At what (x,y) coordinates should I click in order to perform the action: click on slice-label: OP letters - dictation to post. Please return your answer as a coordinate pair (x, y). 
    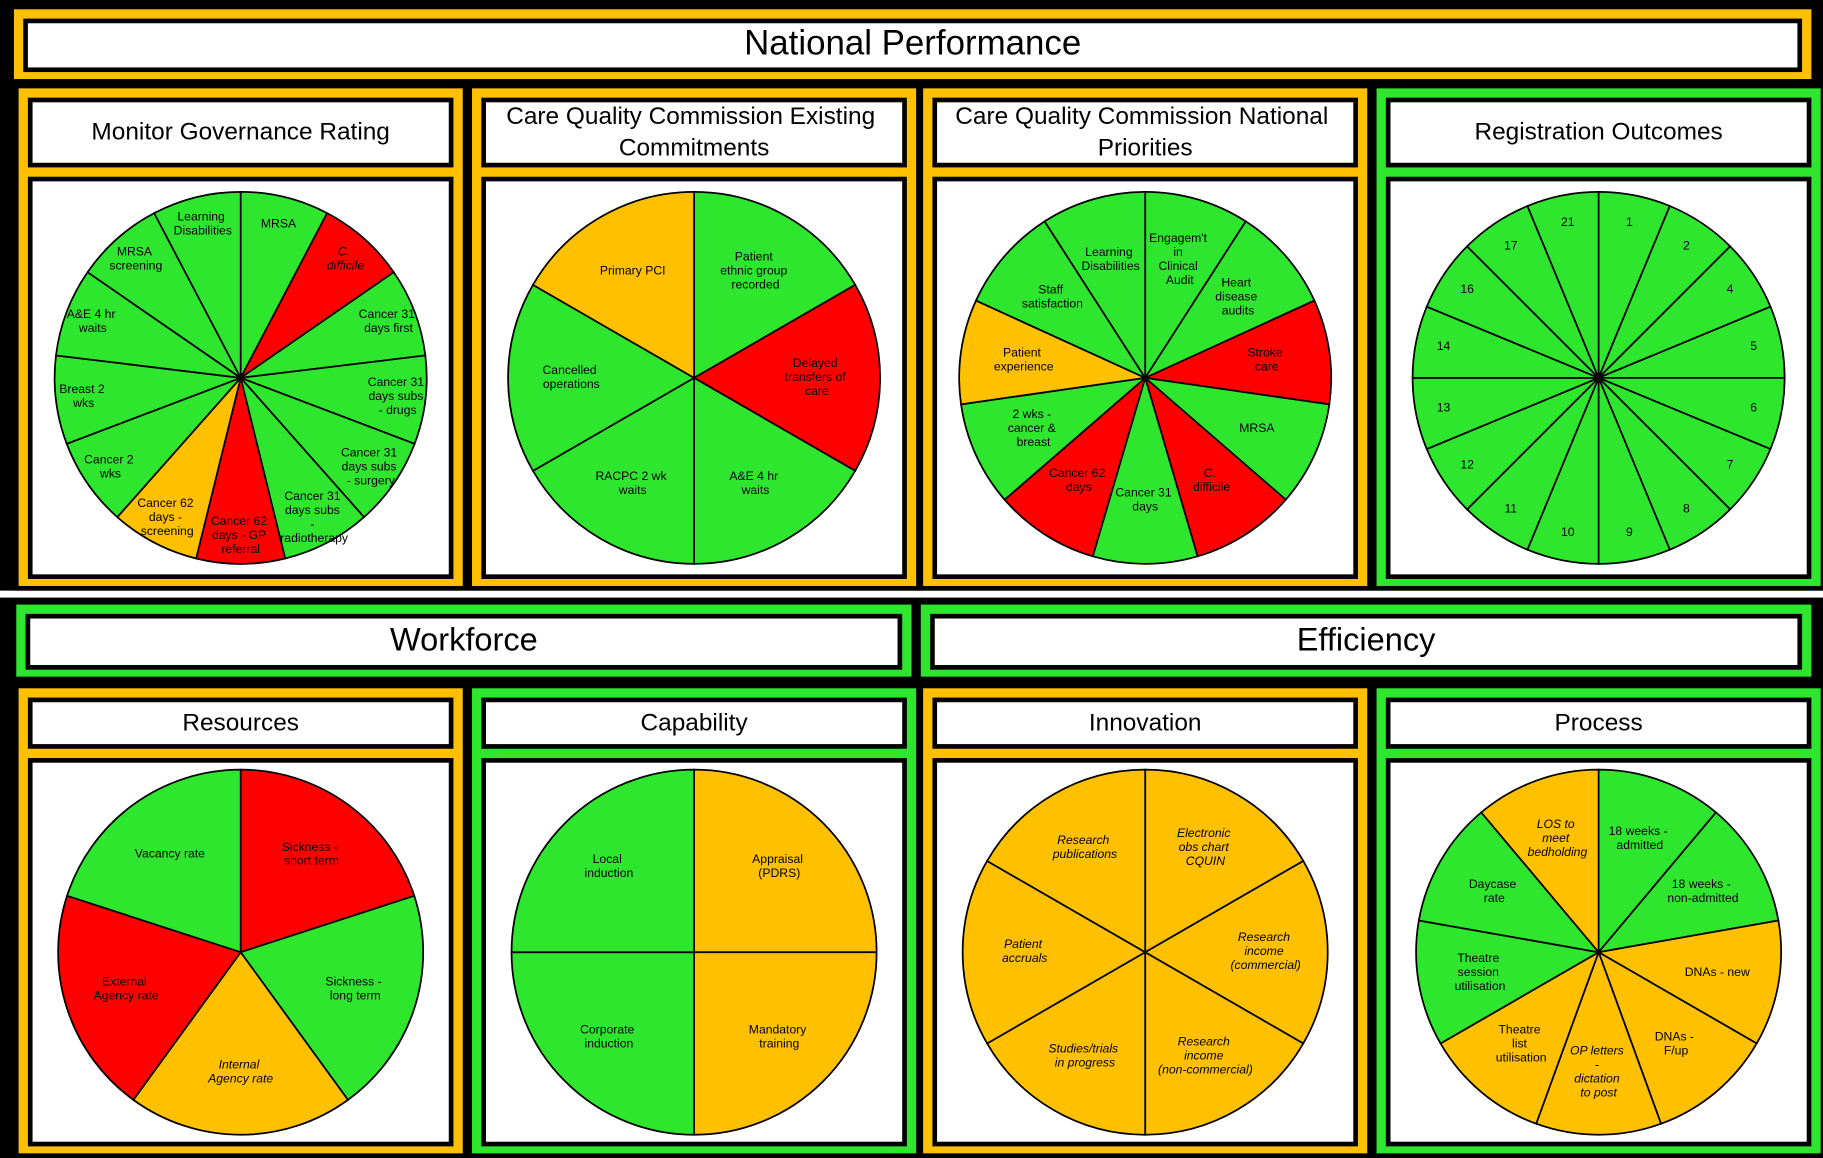
    Looking at the image, I should click on (1598, 1072).